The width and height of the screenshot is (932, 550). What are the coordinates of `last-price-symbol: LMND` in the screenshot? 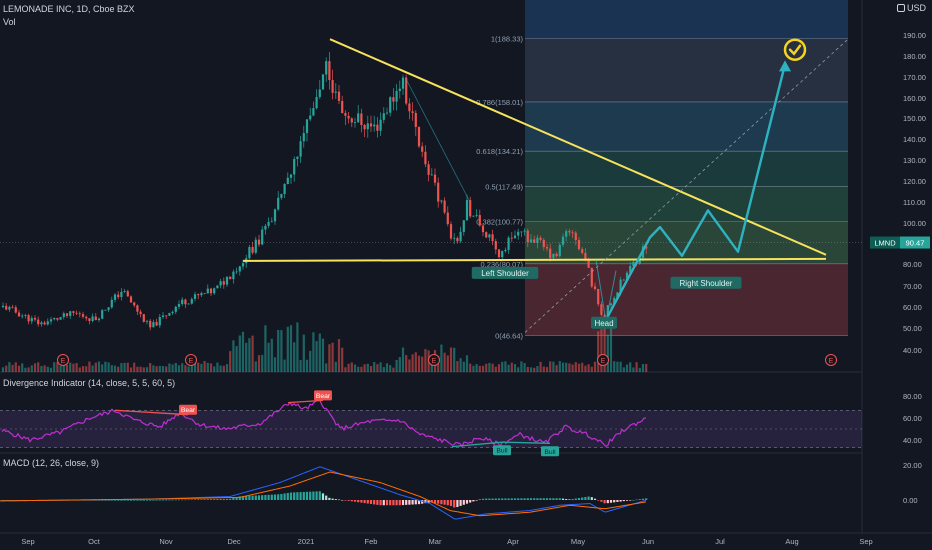 It's located at (885, 243).